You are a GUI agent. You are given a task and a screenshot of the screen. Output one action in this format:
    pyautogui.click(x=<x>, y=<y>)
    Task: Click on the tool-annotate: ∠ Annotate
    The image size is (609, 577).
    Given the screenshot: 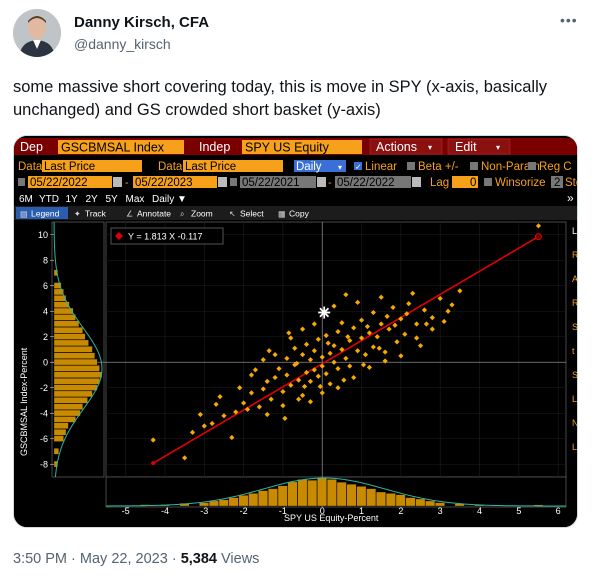 What is the action you would take?
    pyautogui.click(x=148, y=214)
    